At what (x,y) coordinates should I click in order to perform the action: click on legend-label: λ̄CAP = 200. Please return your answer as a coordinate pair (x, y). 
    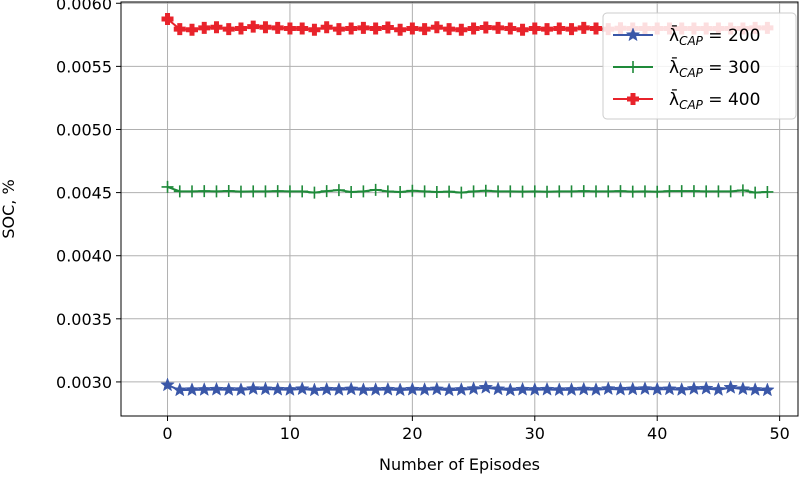
    Looking at the image, I should click on (714, 36).